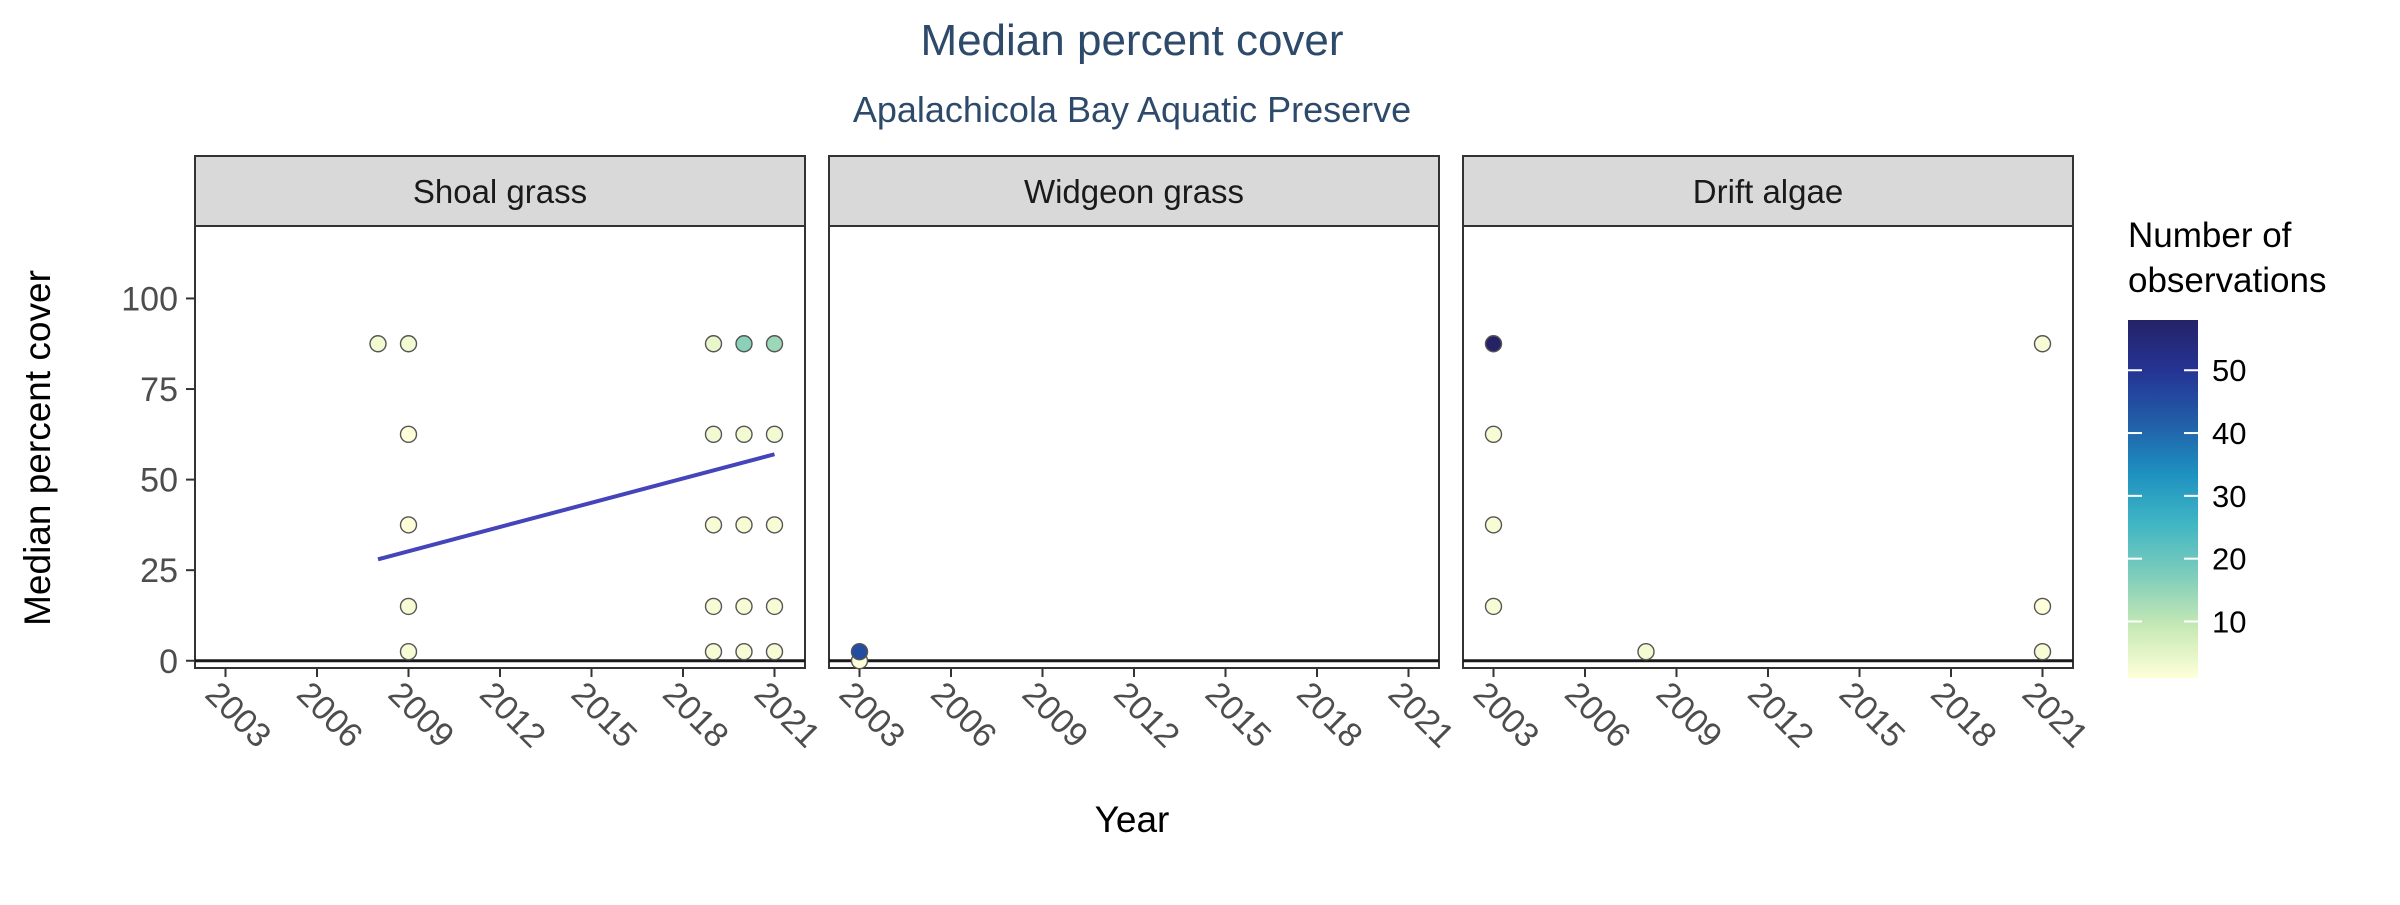 Image resolution: width=2400 pixels, height=905 pixels. I want to click on y-axis-label: Median percent cover, so click(37, 448).